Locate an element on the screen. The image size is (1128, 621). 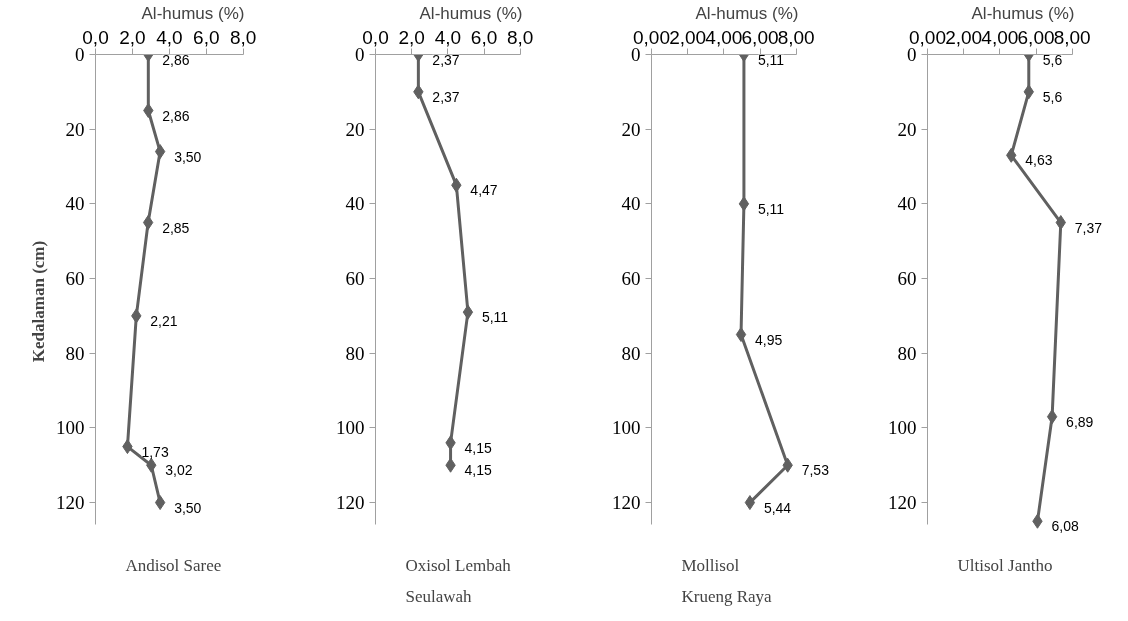
annotation: 4,47 is located at coordinates (484, 190).